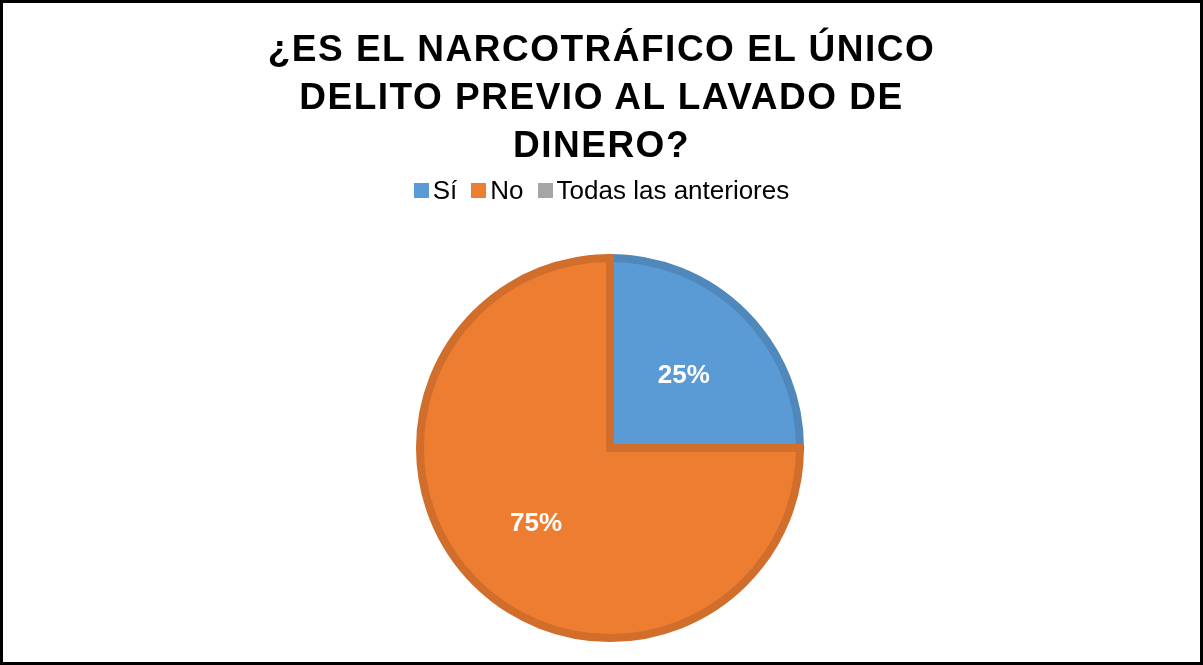 The width and height of the screenshot is (1203, 665). Describe the element at coordinates (507, 190) in the screenshot. I see `legend-label: No` at that location.